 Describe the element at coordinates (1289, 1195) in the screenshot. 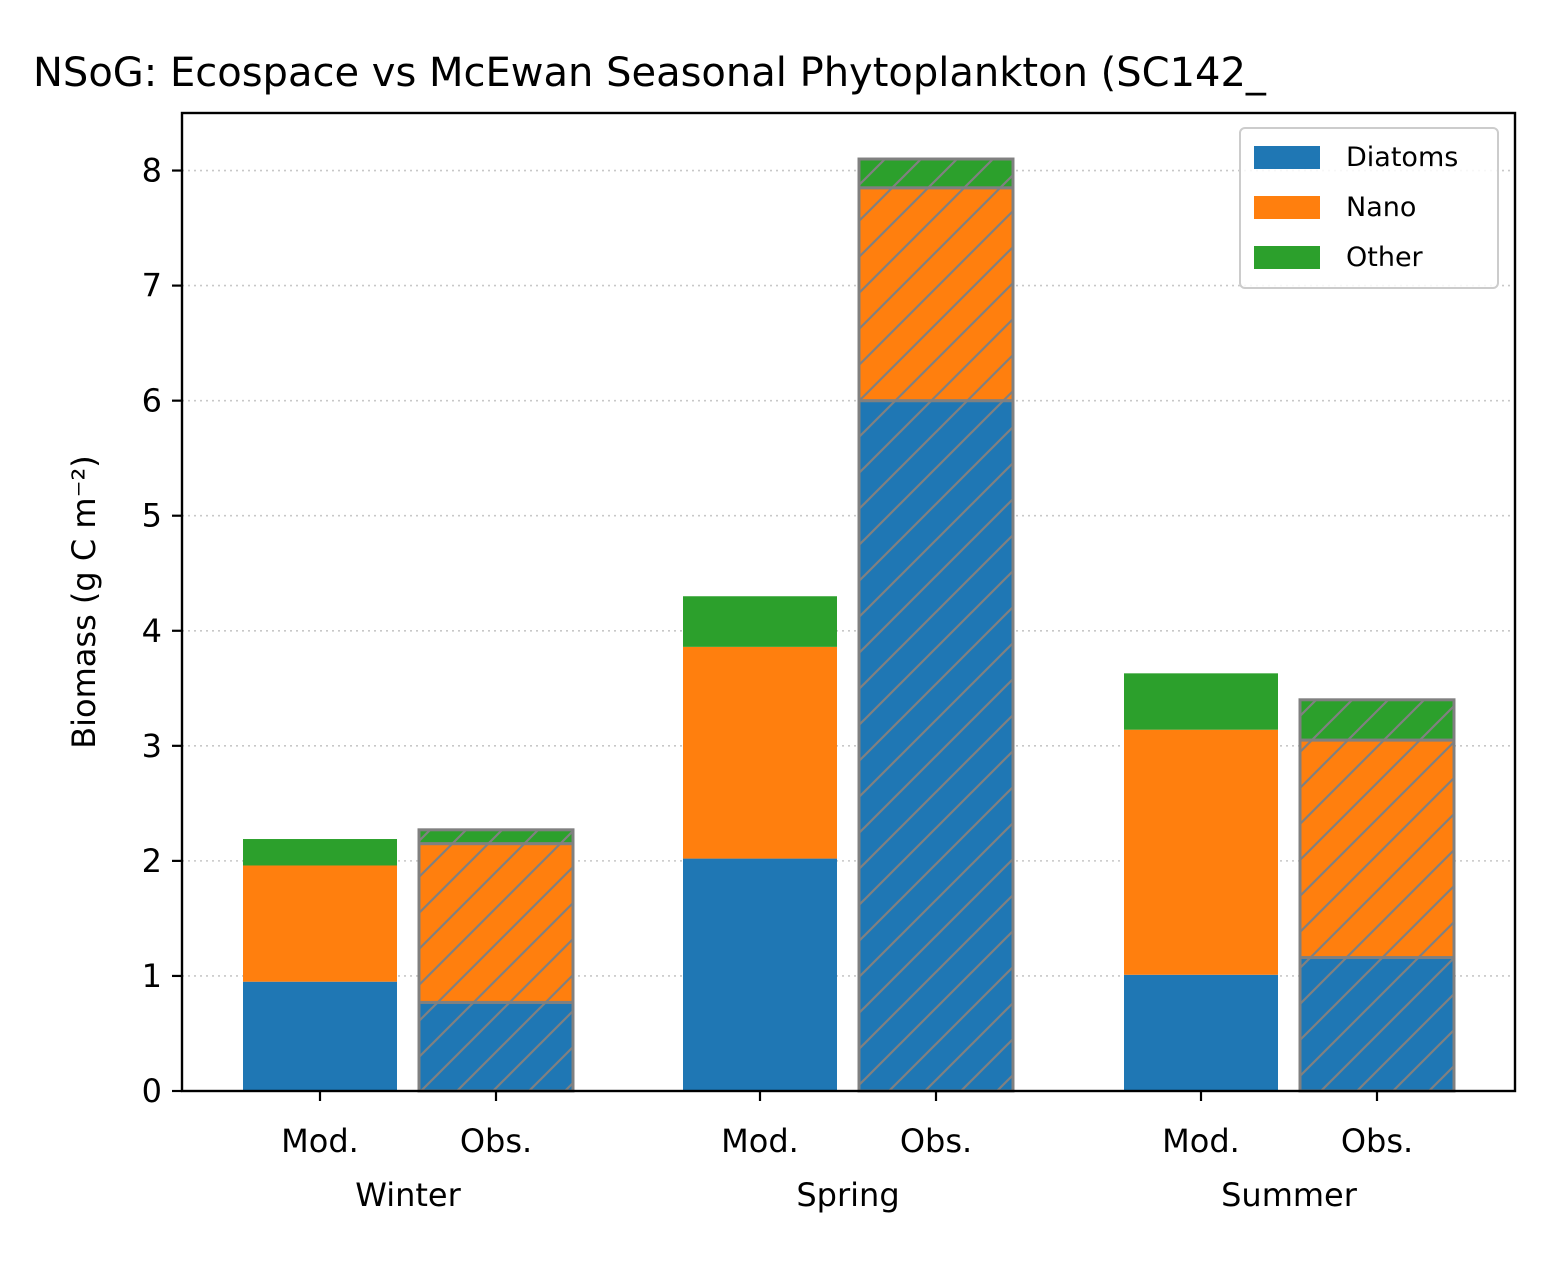

I see `group-label-summer: Summer` at that location.